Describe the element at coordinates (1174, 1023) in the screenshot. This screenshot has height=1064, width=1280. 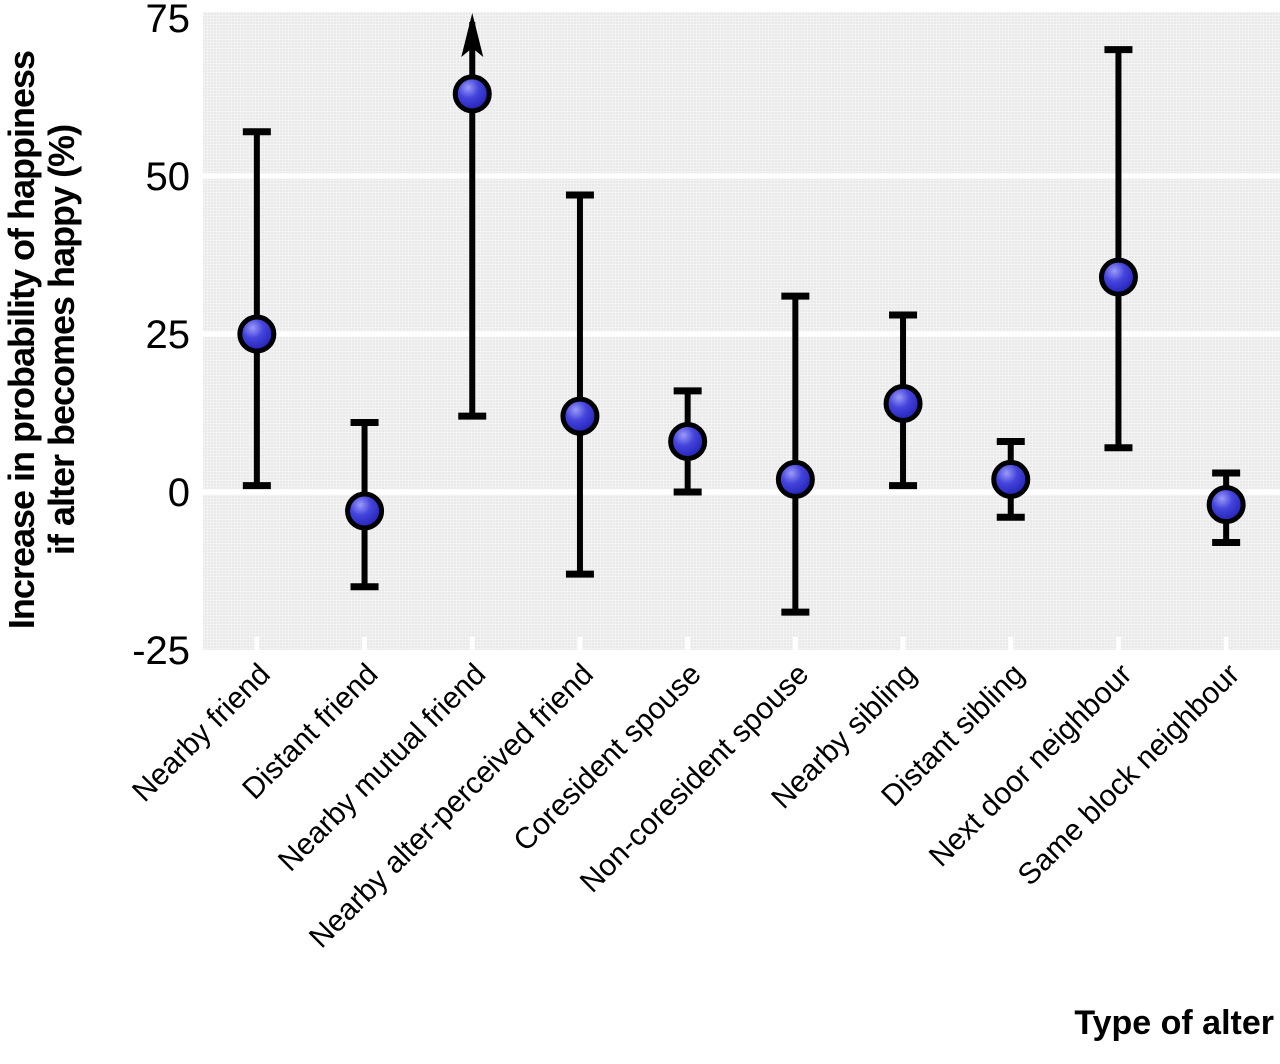
I see `x-axis-title: Type of alter` at that location.